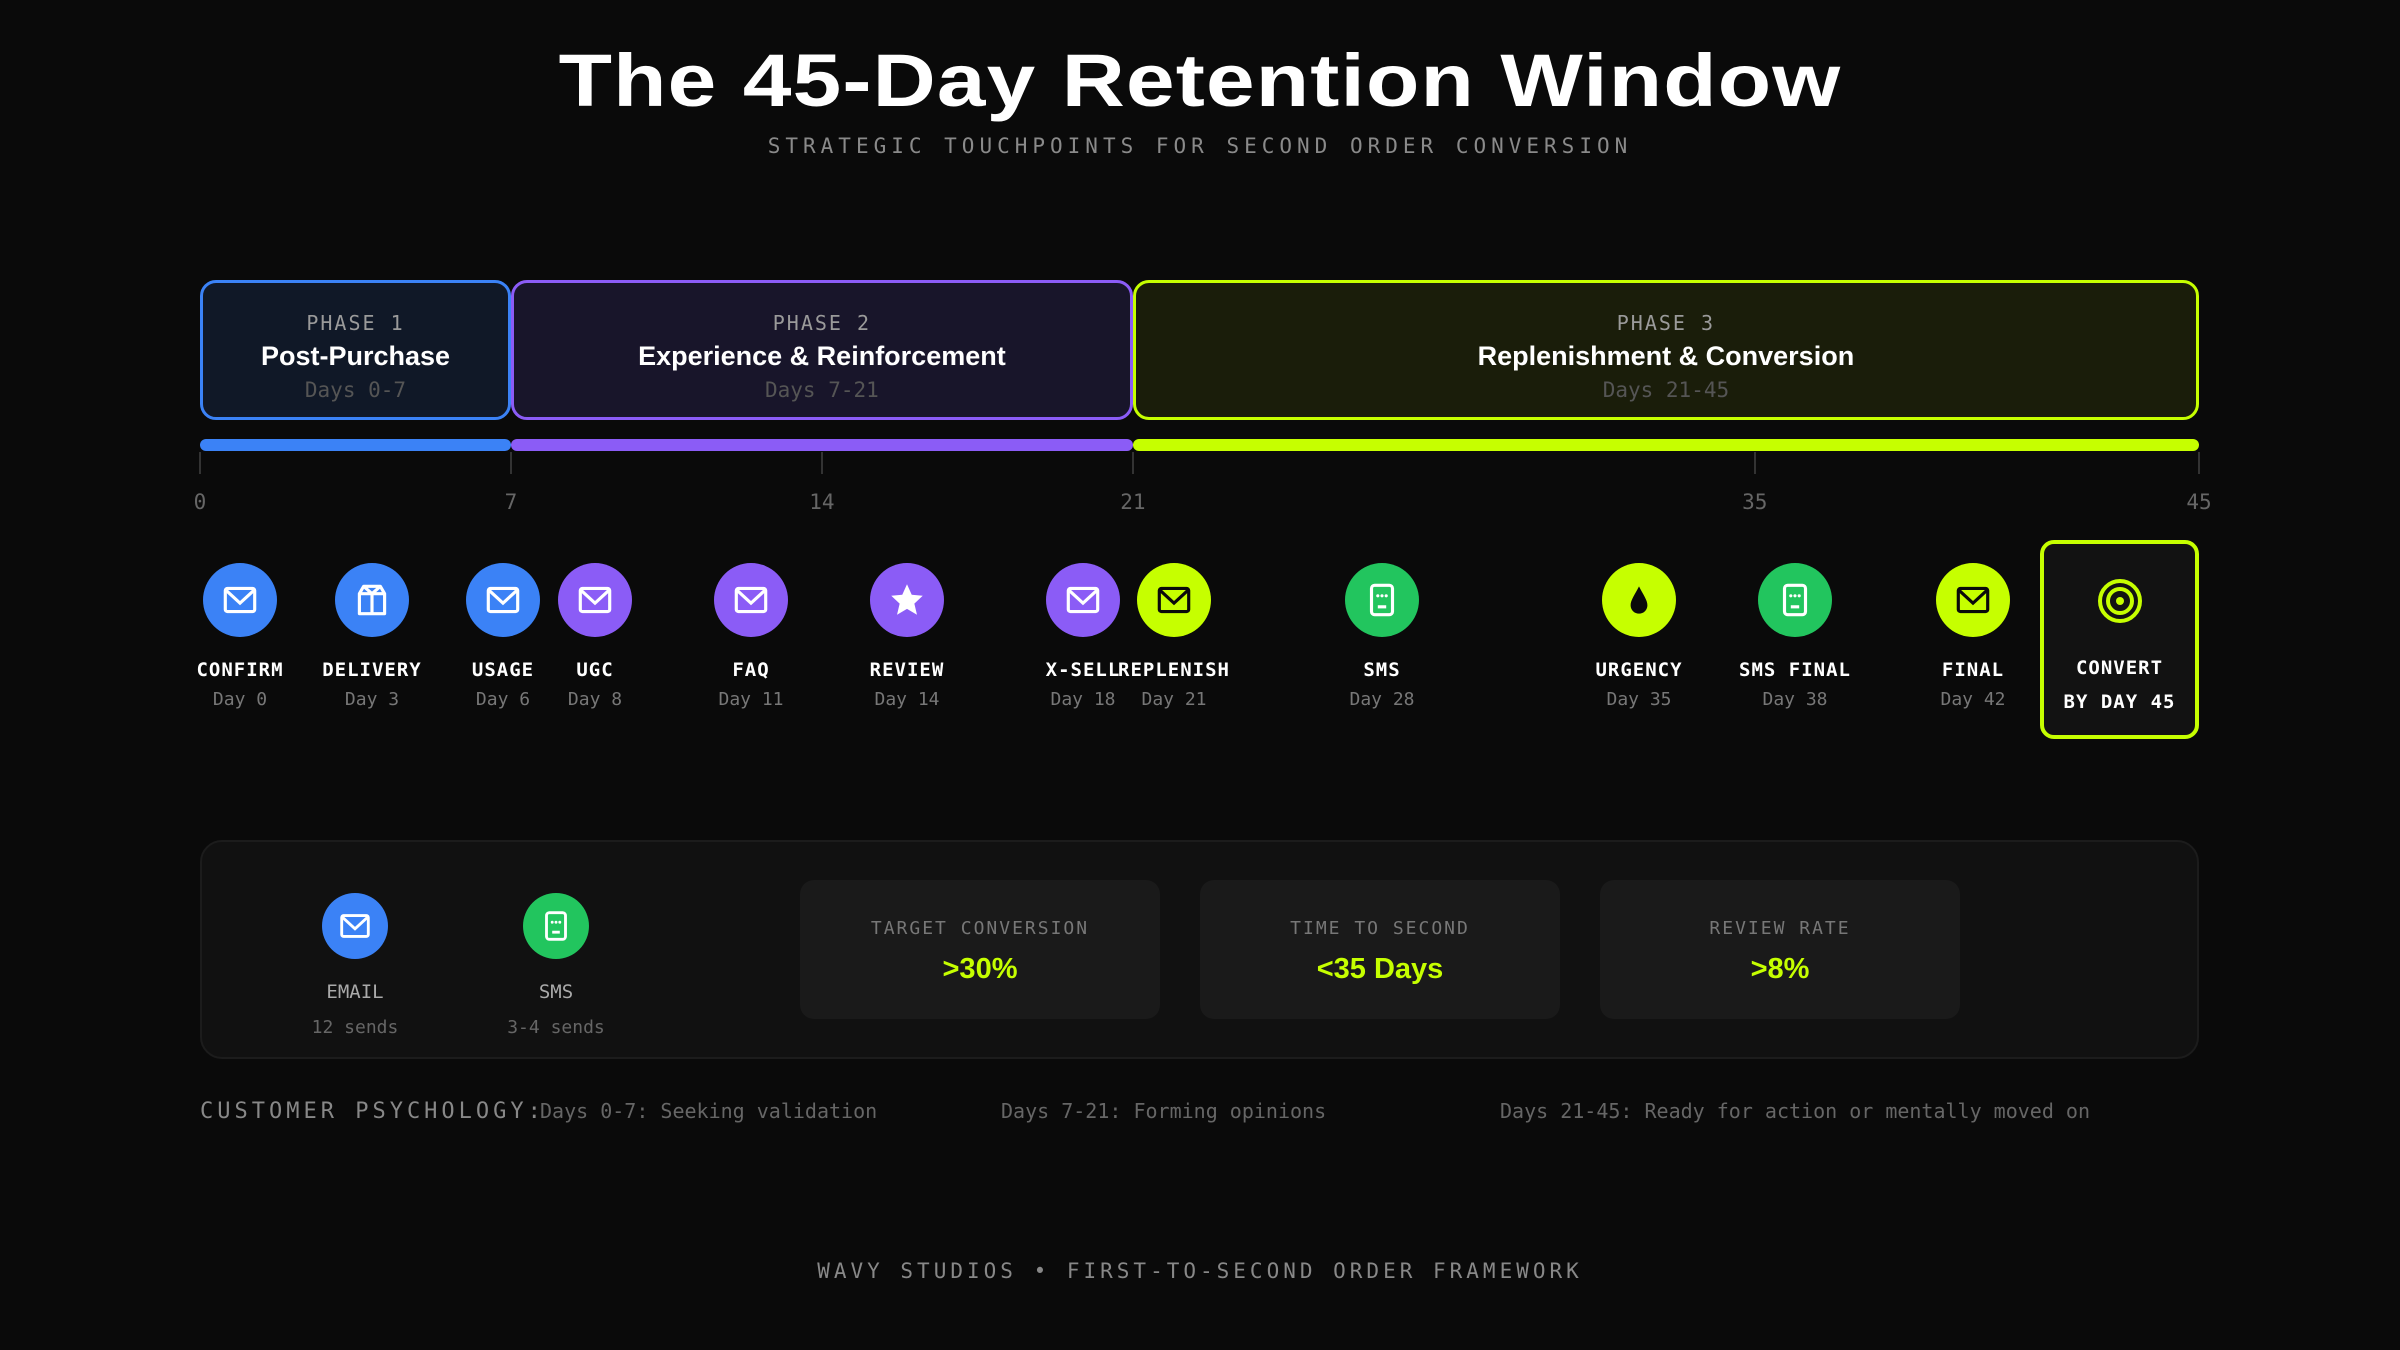 The image size is (2400, 1350). I want to click on touchpoint-urgency: URGENCY Day 35, so click(1639, 636).